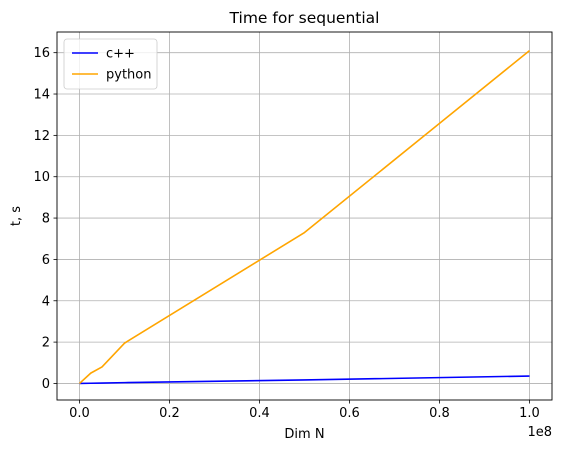 This screenshot has width=563, height=455. What do you see at coordinates (46, 301) in the screenshot?
I see `y-tick-label: 4` at bounding box center [46, 301].